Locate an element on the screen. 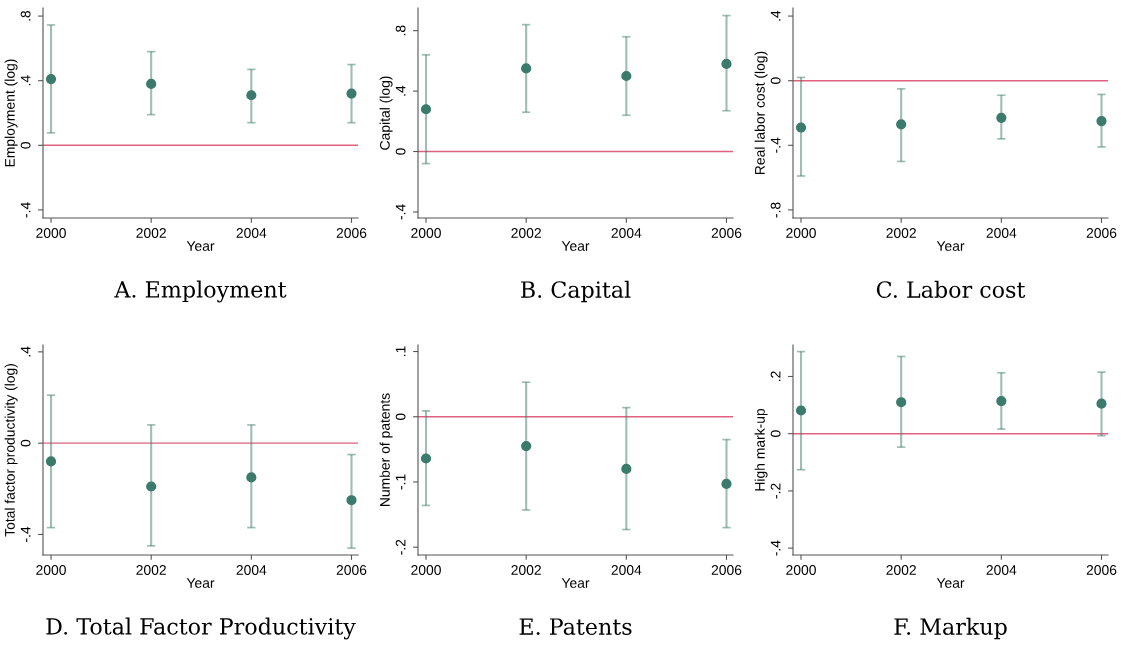 This screenshot has width=1121, height=646. y-axis-title: Total factor productivity (log) is located at coordinates (11, 450).